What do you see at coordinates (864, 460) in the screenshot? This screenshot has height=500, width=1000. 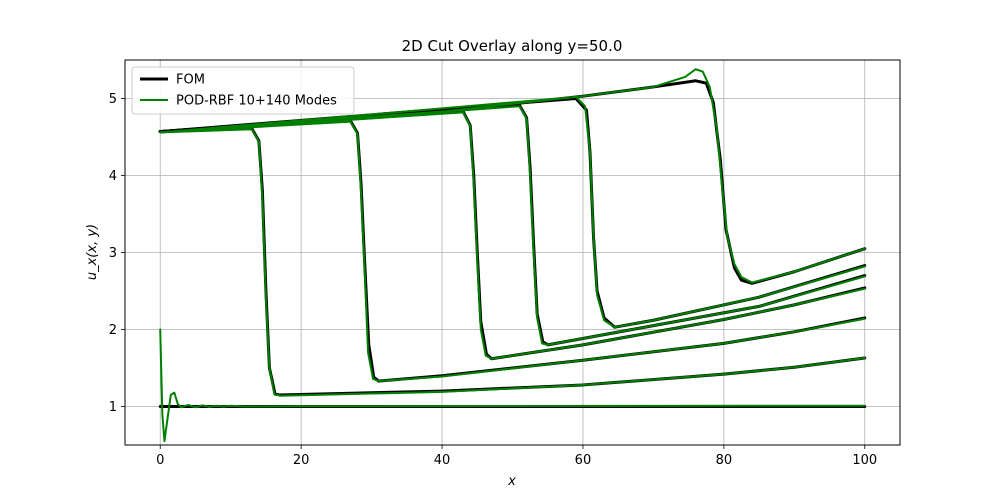 I see `x-tick-label: 100` at bounding box center [864, 460].